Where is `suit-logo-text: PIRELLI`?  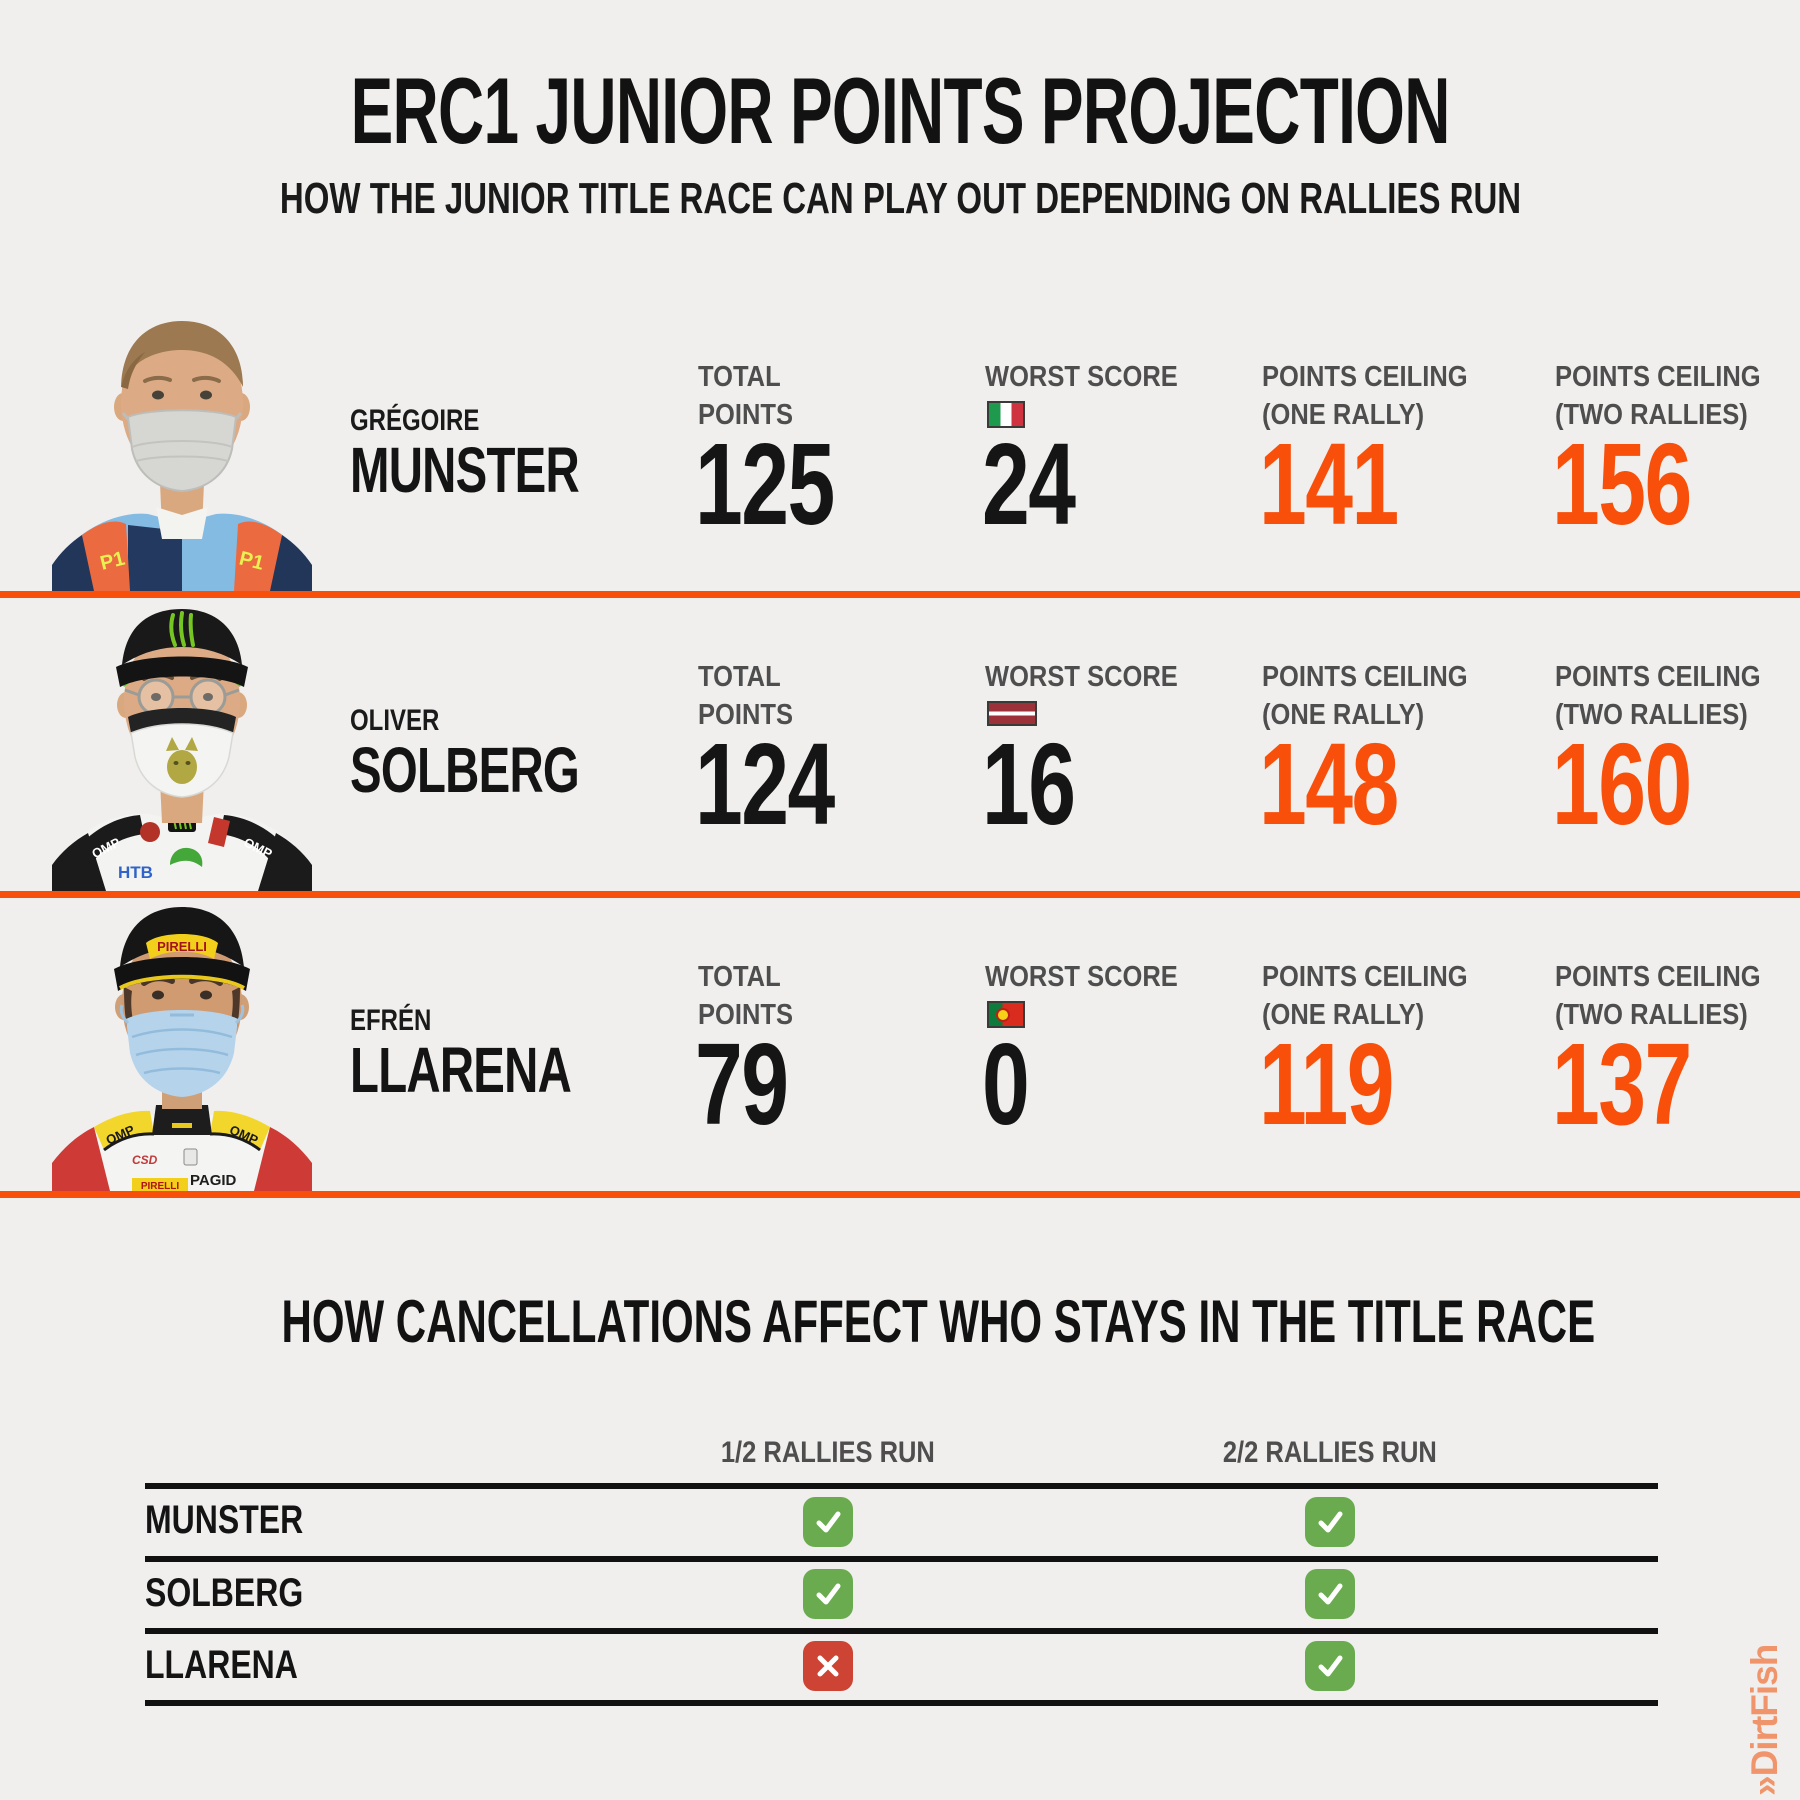 suit-logo-text: PIRELLI is located at coordinates (160, 1186).